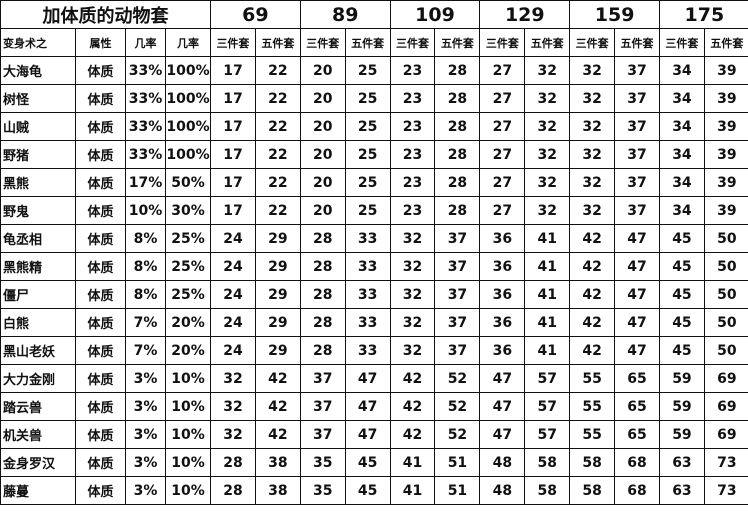  I want to click on table-row: 野猪 体质 33% 100% 17 22 20 25 23 28 27 32 32 37 34 39, so click(374, 154).